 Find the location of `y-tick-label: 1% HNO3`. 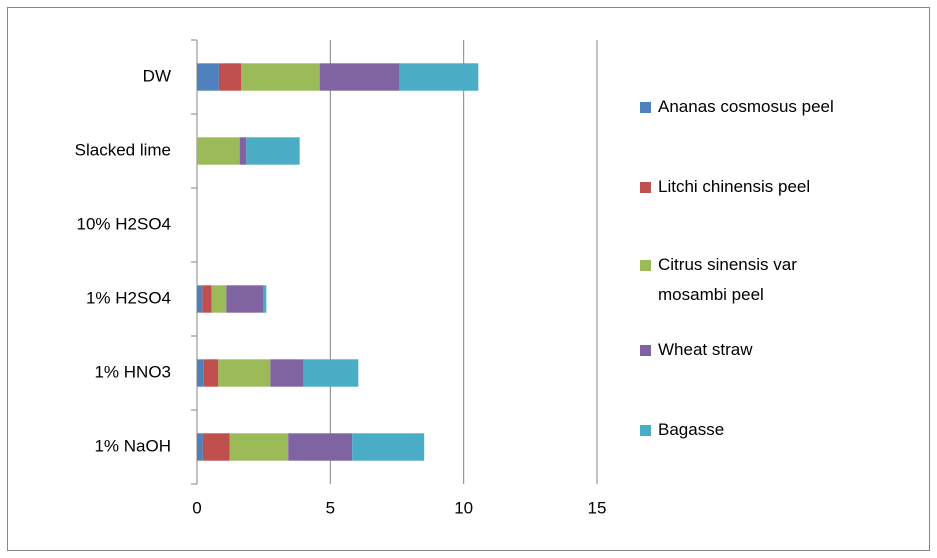

y-tick-label: 1% HNO3 is located at coordinates (132, 371).